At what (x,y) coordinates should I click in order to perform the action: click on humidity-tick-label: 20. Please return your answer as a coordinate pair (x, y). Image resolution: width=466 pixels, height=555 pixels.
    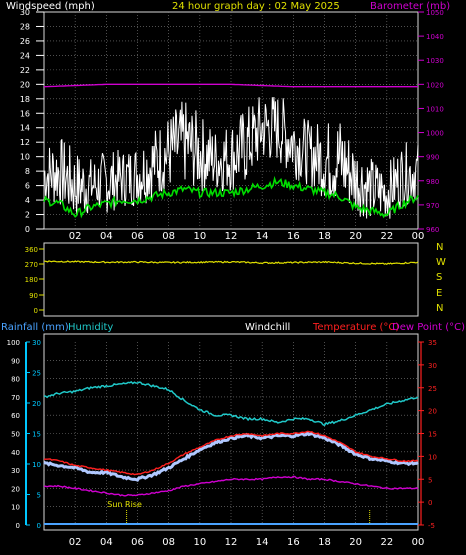
    Looking at the image, I should click on (15, 489).